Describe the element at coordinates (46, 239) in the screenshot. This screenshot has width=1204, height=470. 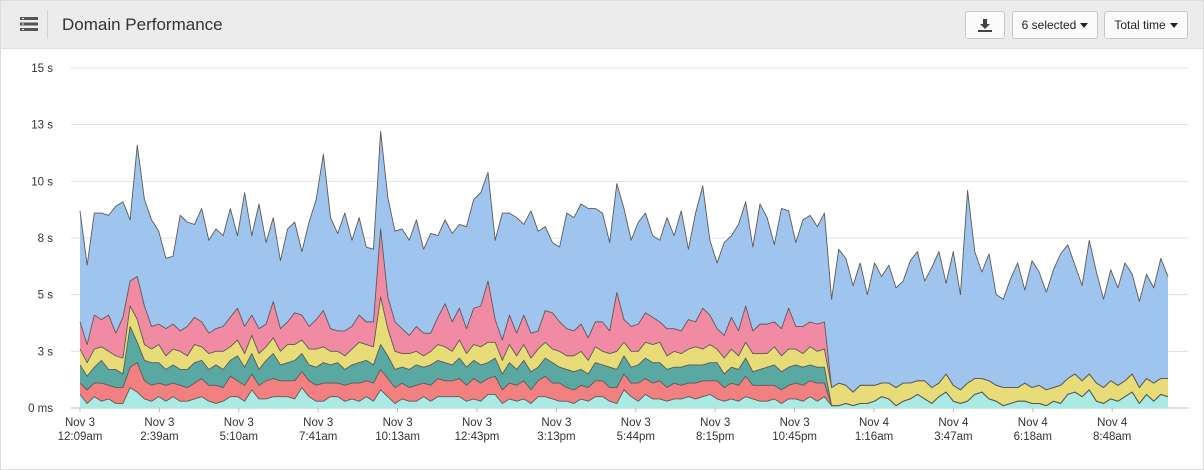
I see `y-tick-label: 8 s` at that location.